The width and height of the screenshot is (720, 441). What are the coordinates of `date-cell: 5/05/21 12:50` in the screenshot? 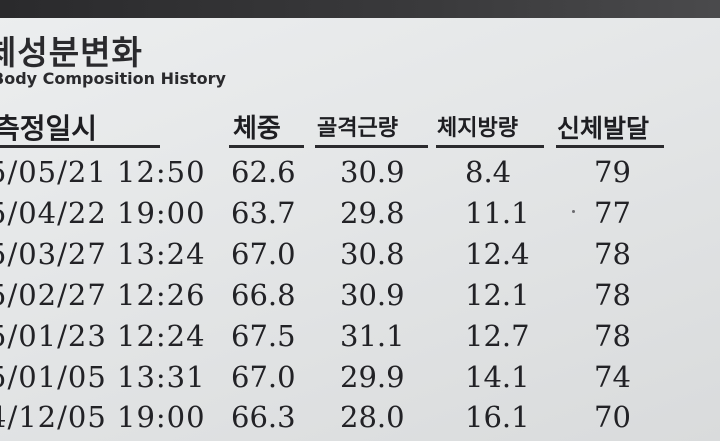 It's located at (103, 172).